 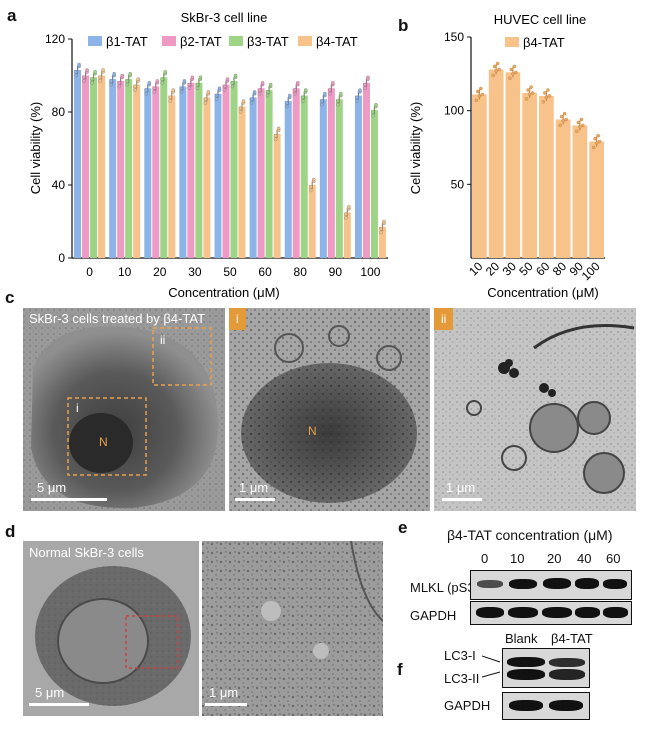 I want to click on wb-f-lc3-i: LC3-I, so click(x=460, y=655).